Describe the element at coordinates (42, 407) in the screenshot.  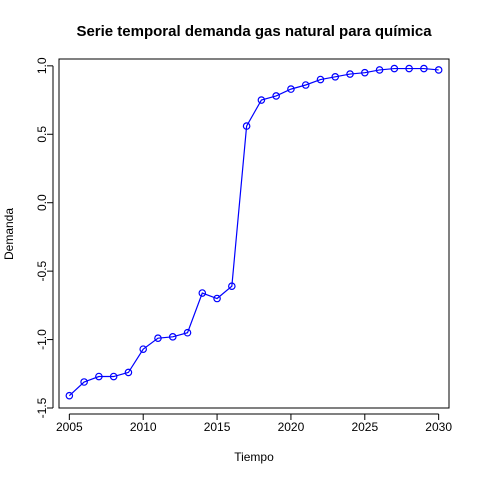
I see `y-tick-label: -1.5` at that location.